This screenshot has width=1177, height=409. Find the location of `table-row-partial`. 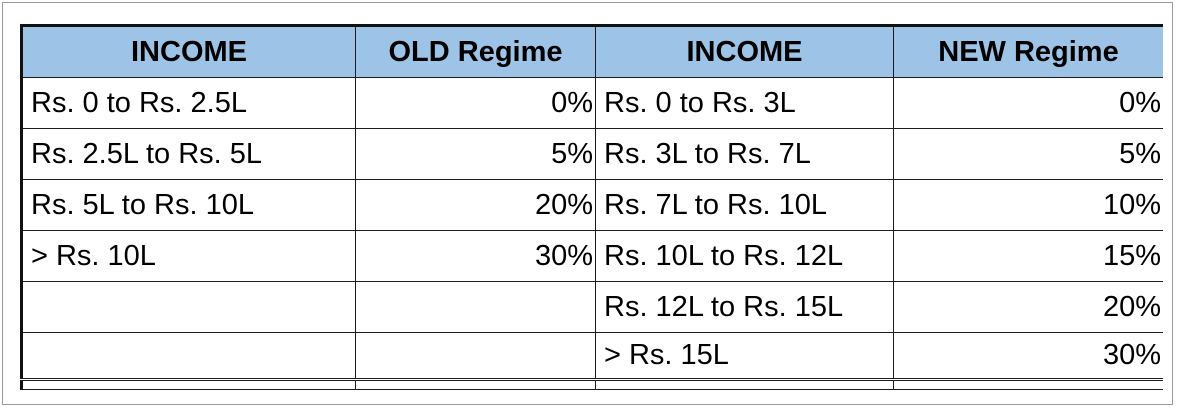

table-row-partial is located at coordinates (591, 384).